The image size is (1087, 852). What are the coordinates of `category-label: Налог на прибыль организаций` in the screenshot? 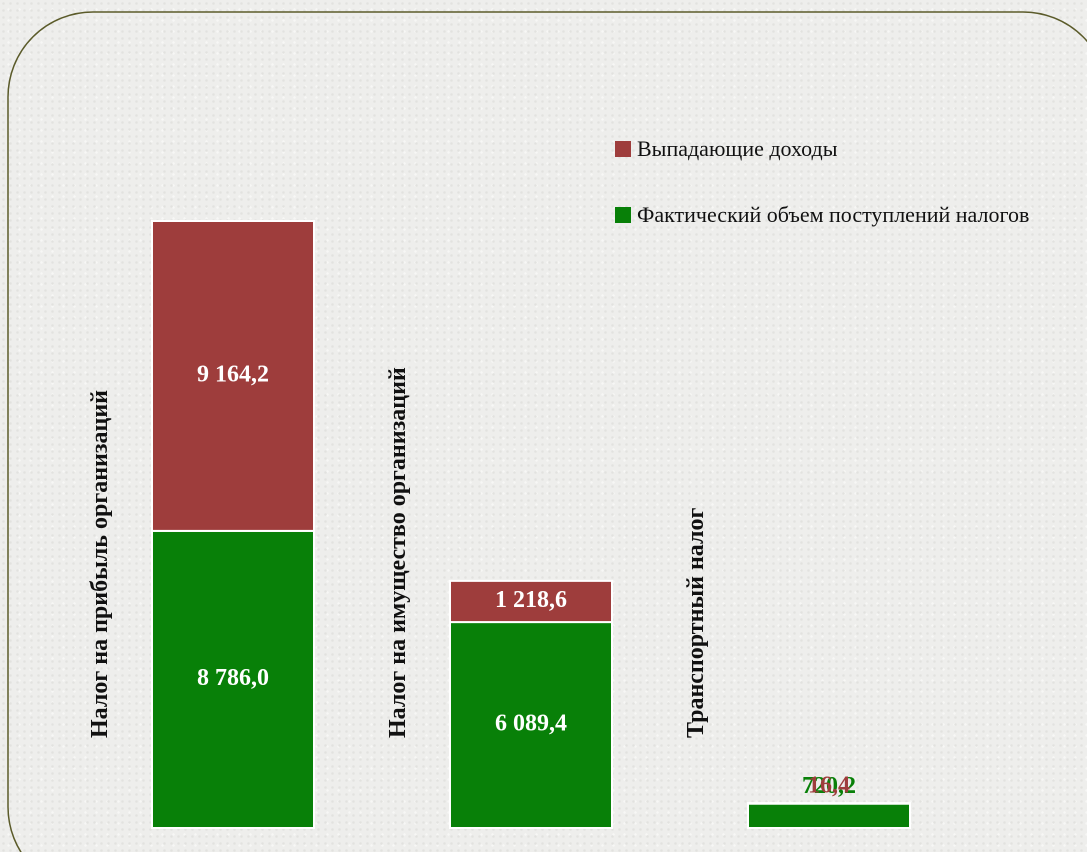 It's located at (100, 564).